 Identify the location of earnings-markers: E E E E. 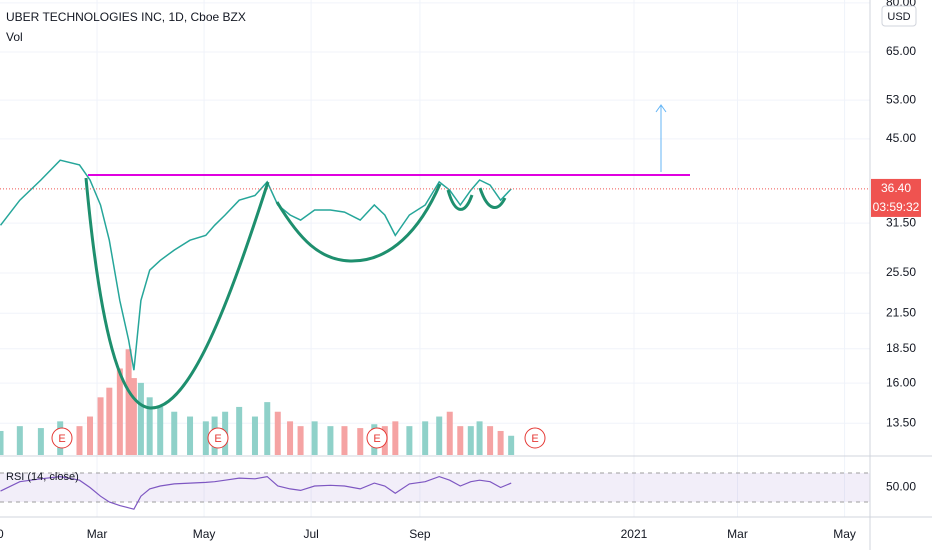
(298, 438).